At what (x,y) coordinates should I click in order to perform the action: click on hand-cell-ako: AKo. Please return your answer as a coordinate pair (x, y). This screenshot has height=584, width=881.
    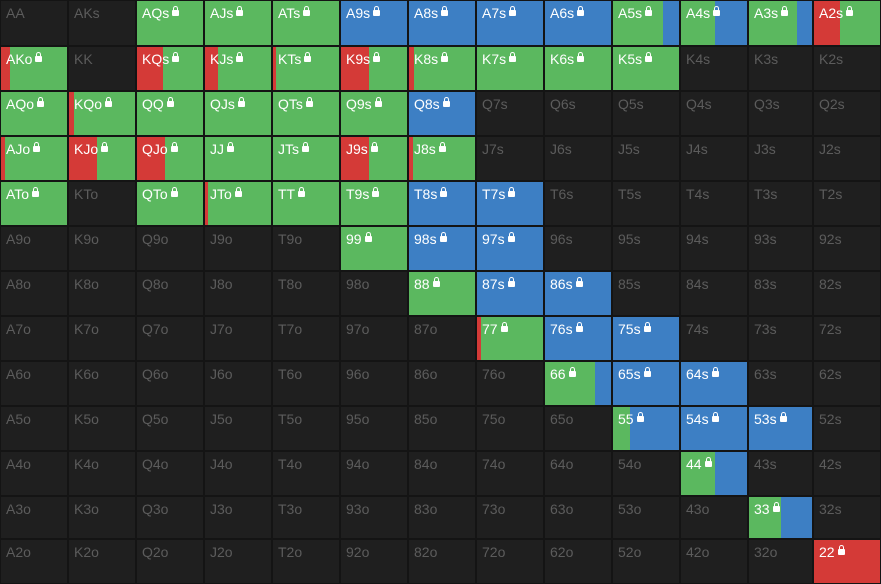
    Looking at the image, I should click on (34, 68).